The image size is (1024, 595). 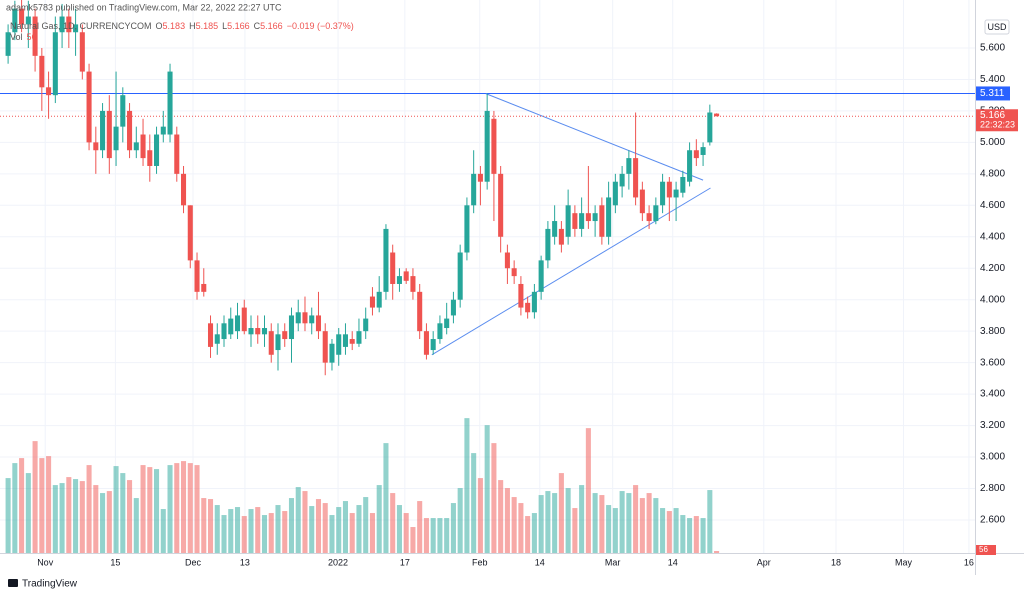 What do you see at coordinates (174, 26) in the screenshot?
I see `legend-open: 5.183` at bounding box center [174, 26].